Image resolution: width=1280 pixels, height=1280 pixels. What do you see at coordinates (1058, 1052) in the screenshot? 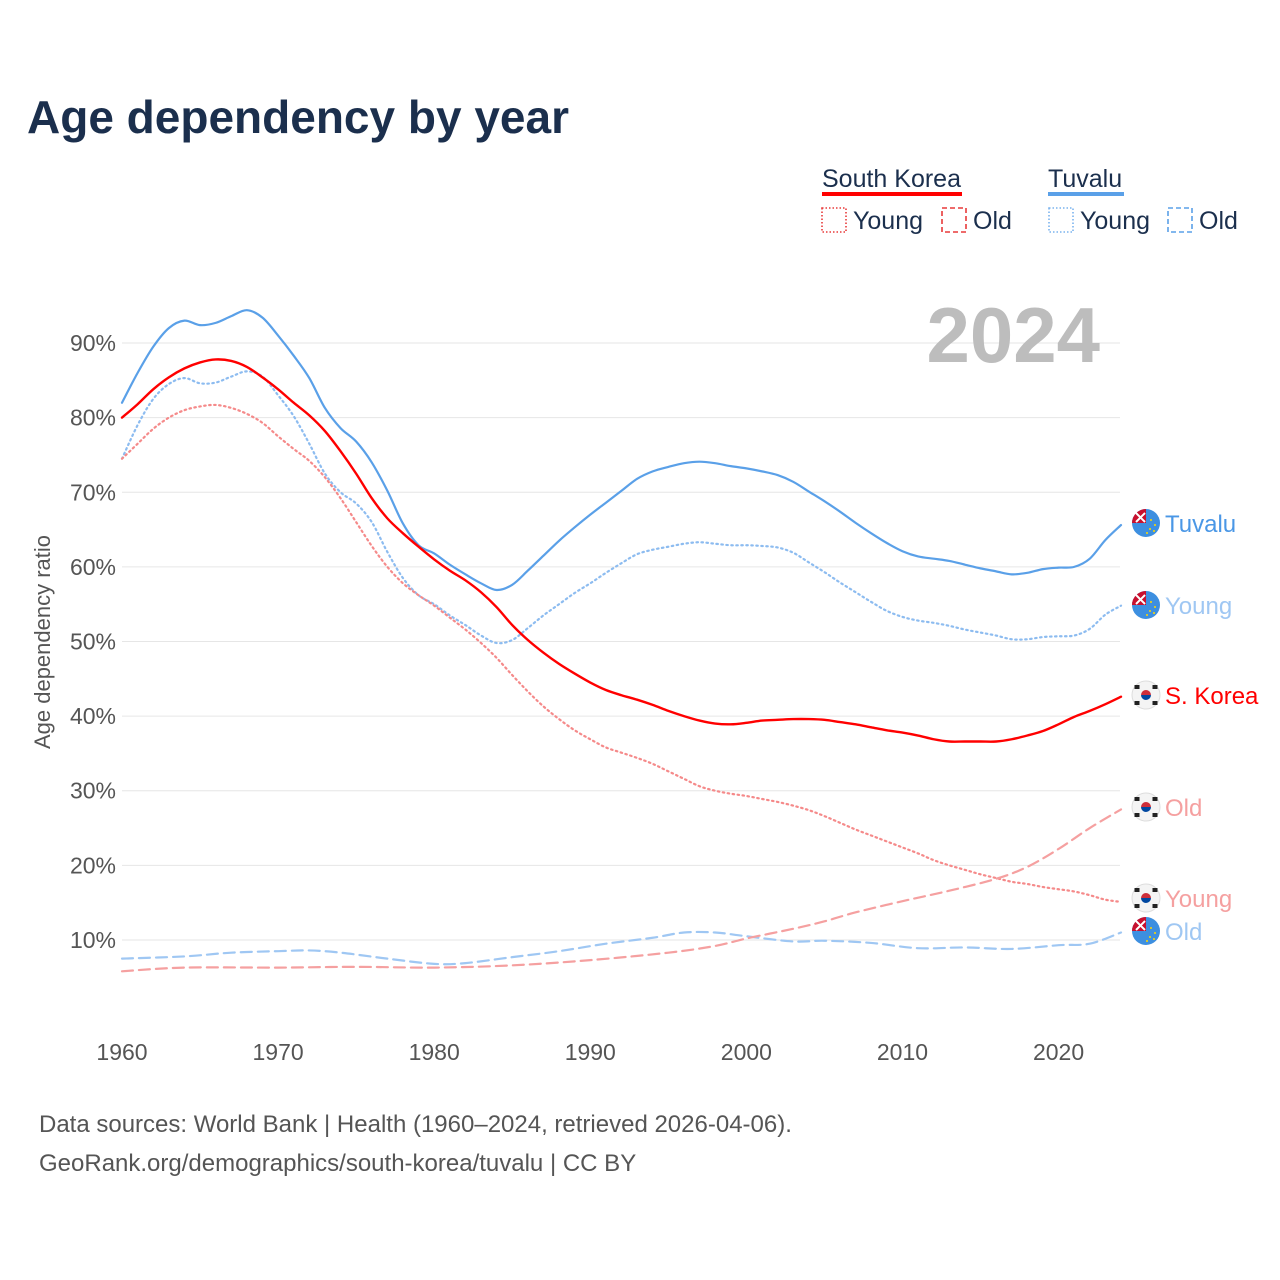
I see `x-tick-label: 2020` at bounding box center [1058, 1052].